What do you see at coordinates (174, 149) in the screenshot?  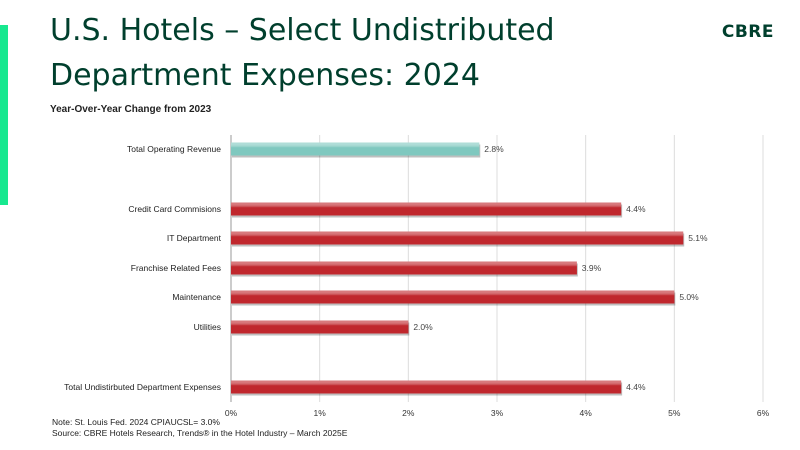 I see `category-label: Total Operating Revenue` at bounding box center [174, 149].